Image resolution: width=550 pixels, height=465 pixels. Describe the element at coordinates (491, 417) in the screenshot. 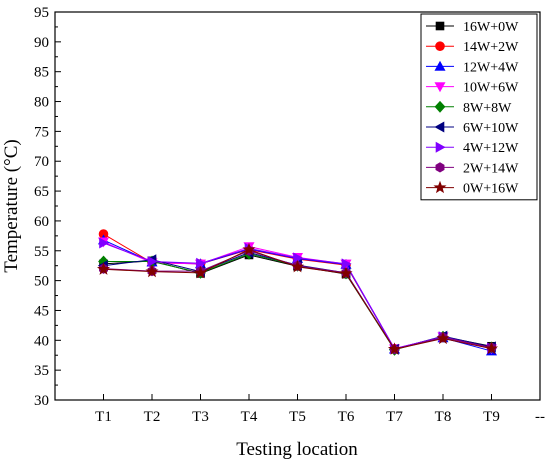

I see `x-tick-label: T9` at that location.